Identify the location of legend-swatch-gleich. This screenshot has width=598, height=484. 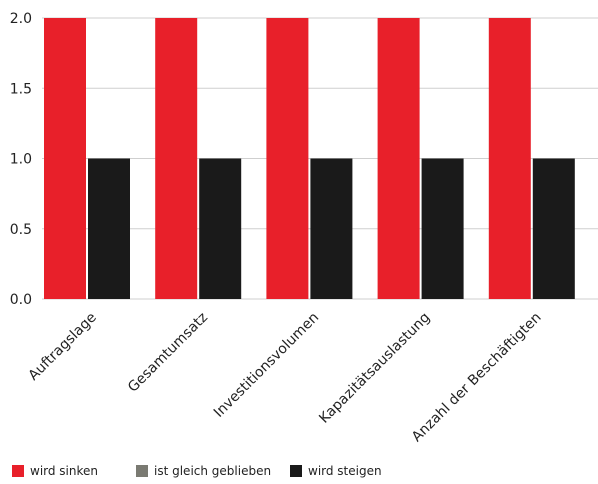
(142, 471).